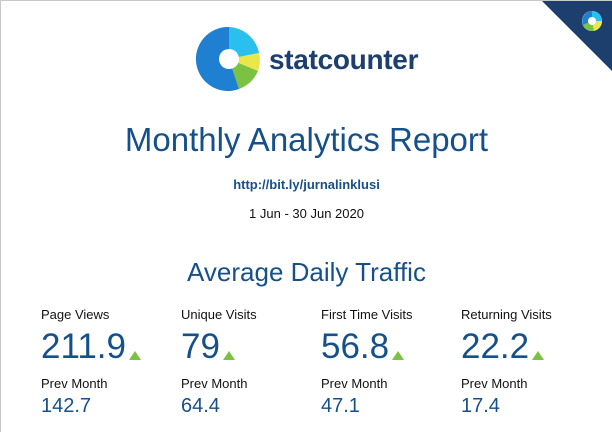 The height and width of the screenshot is (432, 612). What do you see at coordinates (200, 346) in the screenshot?
I see `stat-value: 79` at bounding box center [200, 346].